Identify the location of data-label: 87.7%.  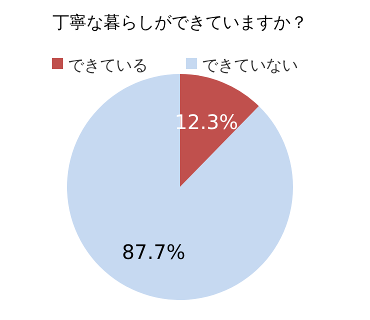
(154, 252).